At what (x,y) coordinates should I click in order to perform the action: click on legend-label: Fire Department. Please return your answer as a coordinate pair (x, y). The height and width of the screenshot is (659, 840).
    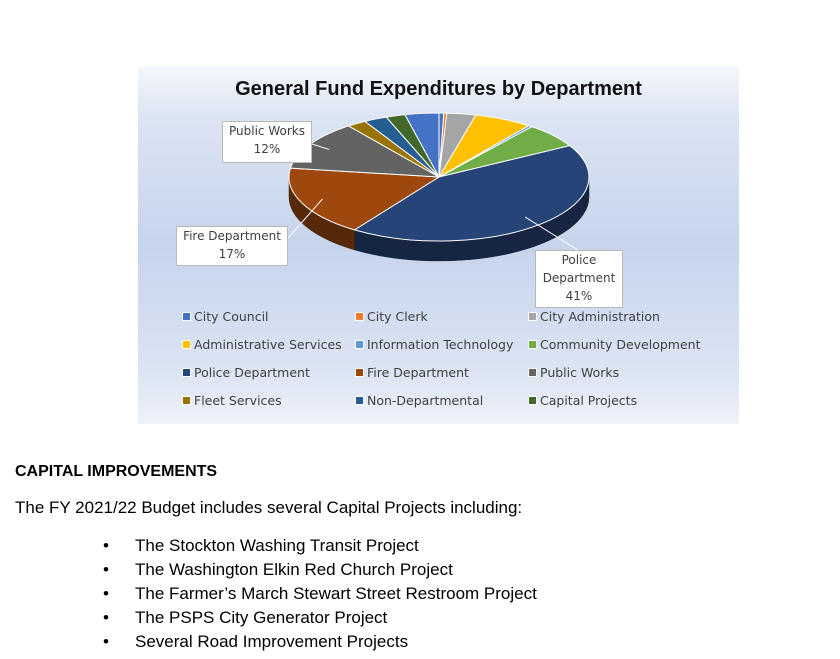
    Looking at the image, I should click on (418, 372).